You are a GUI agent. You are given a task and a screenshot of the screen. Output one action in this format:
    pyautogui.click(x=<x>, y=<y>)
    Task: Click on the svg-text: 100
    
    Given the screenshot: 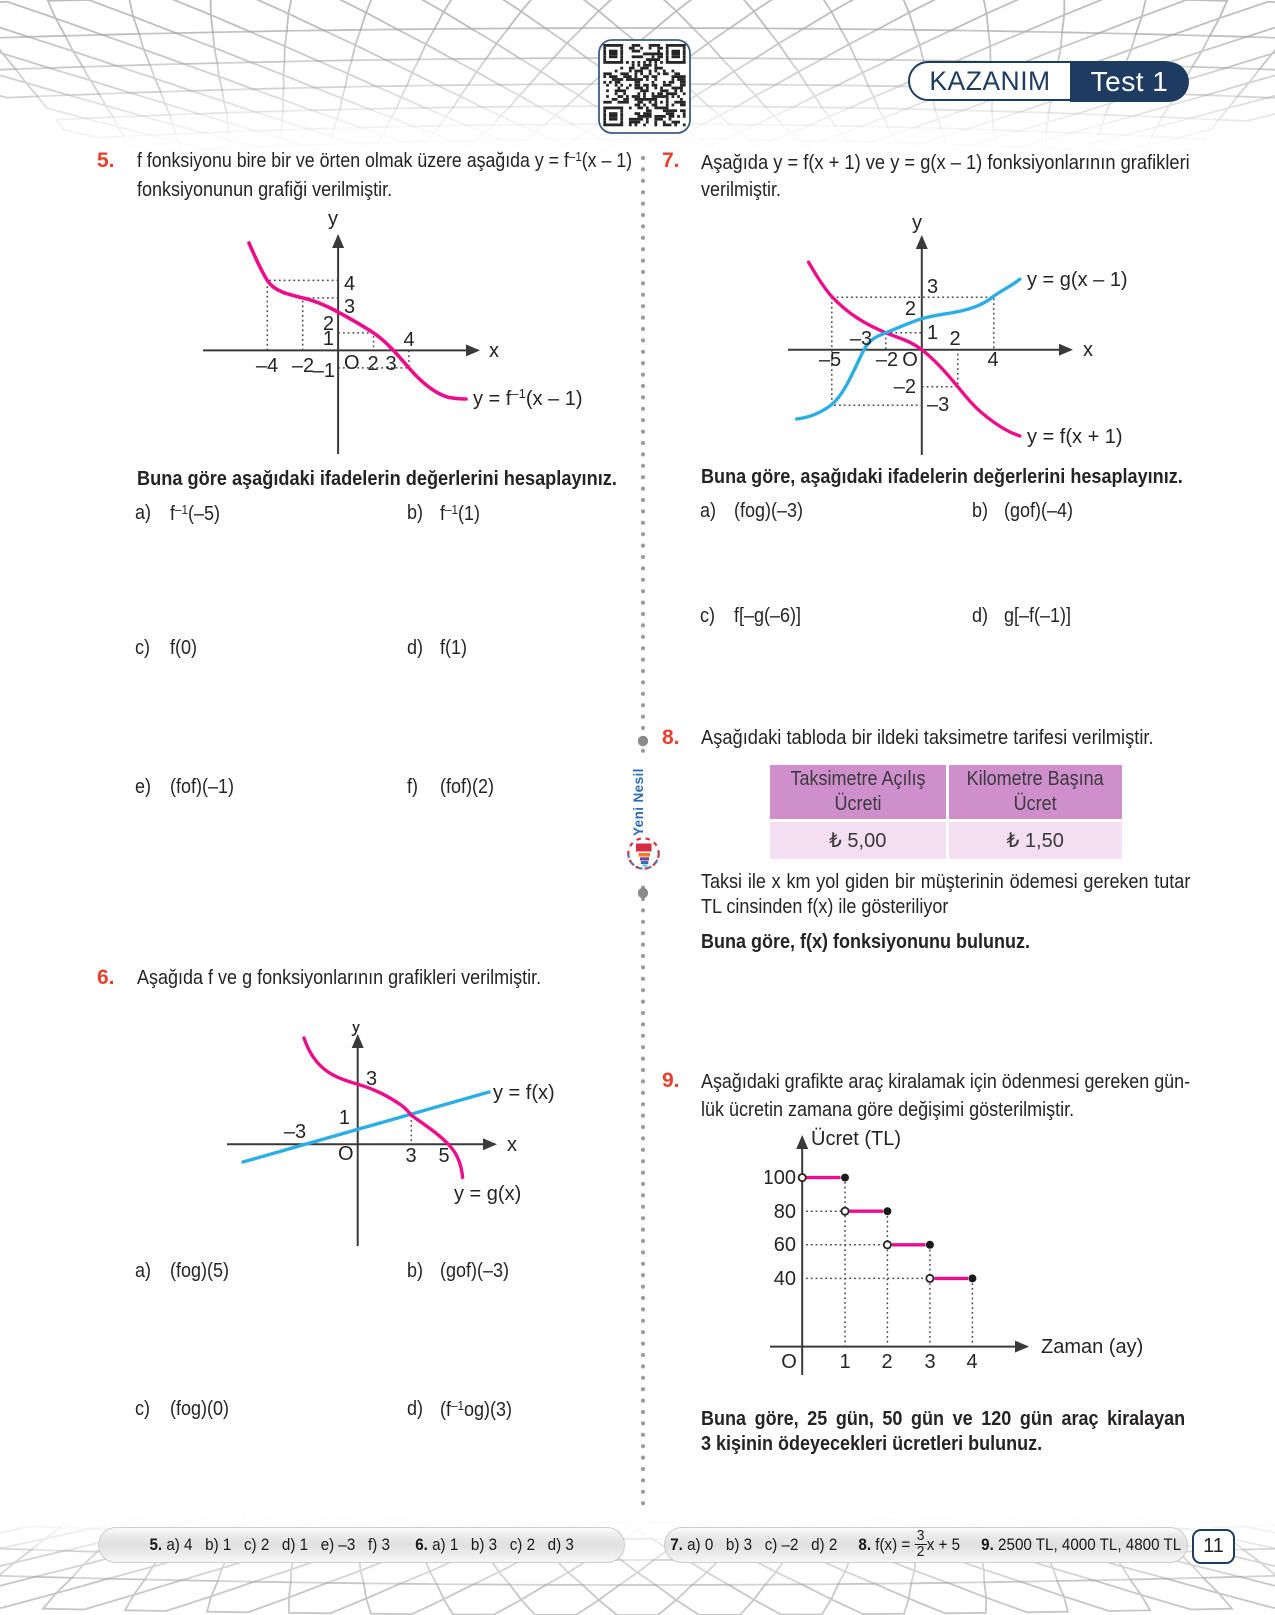 What is the action you would take?
    pyautogui.click(x=780, y=1178)
    